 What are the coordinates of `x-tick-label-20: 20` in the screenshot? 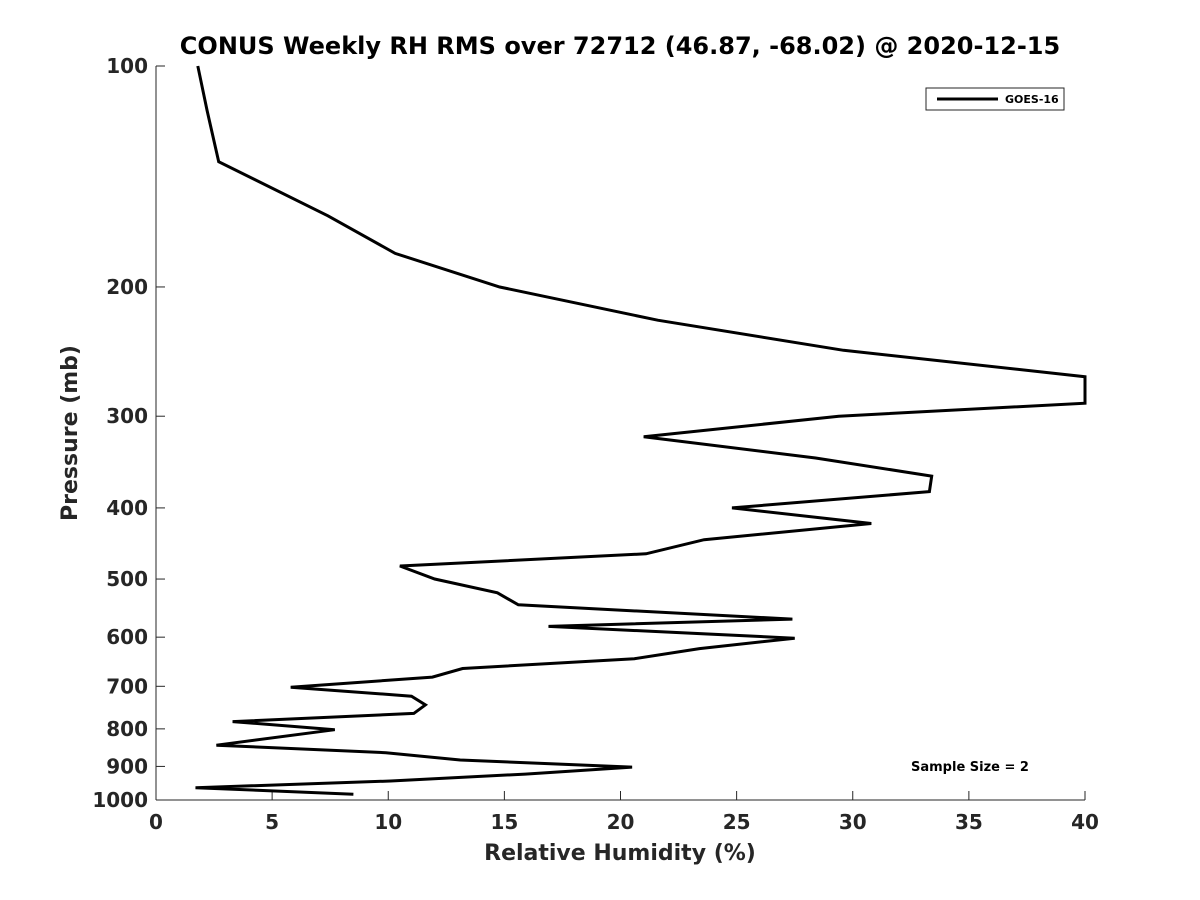 It's located at (621, 822).